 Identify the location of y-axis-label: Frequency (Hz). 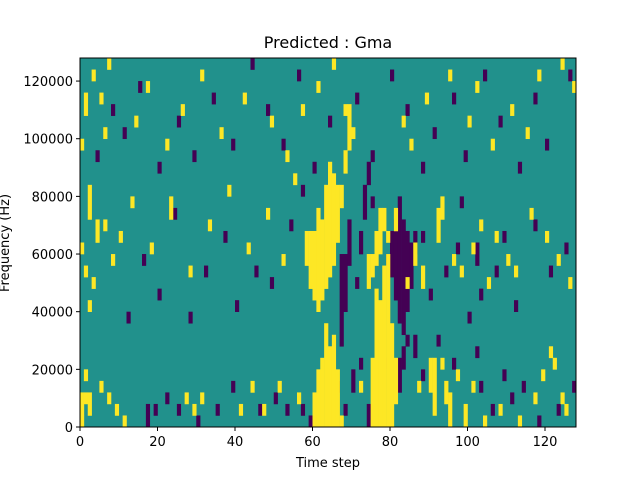
(6, 243).